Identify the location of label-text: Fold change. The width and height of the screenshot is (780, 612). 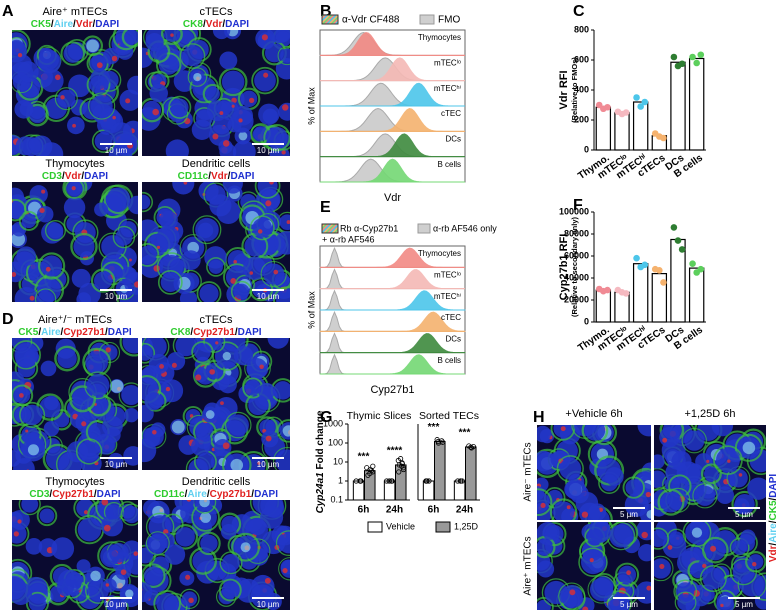
(320, 439).